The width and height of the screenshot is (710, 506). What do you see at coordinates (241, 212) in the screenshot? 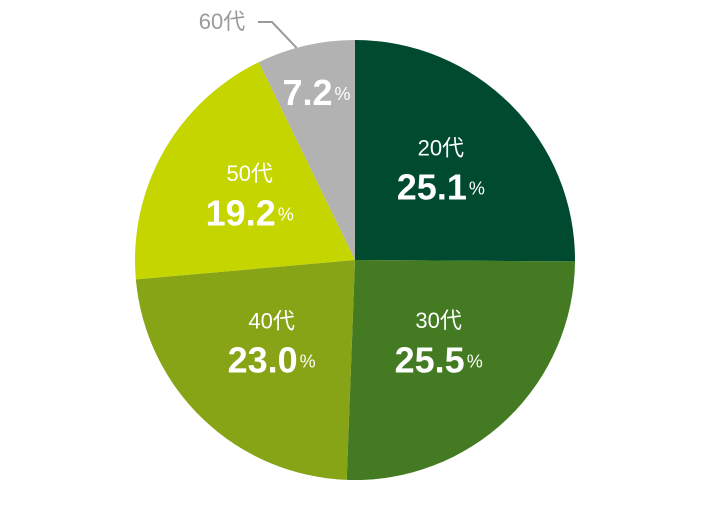
I see `value-number: 19.2` at bounding box center [241, 212].